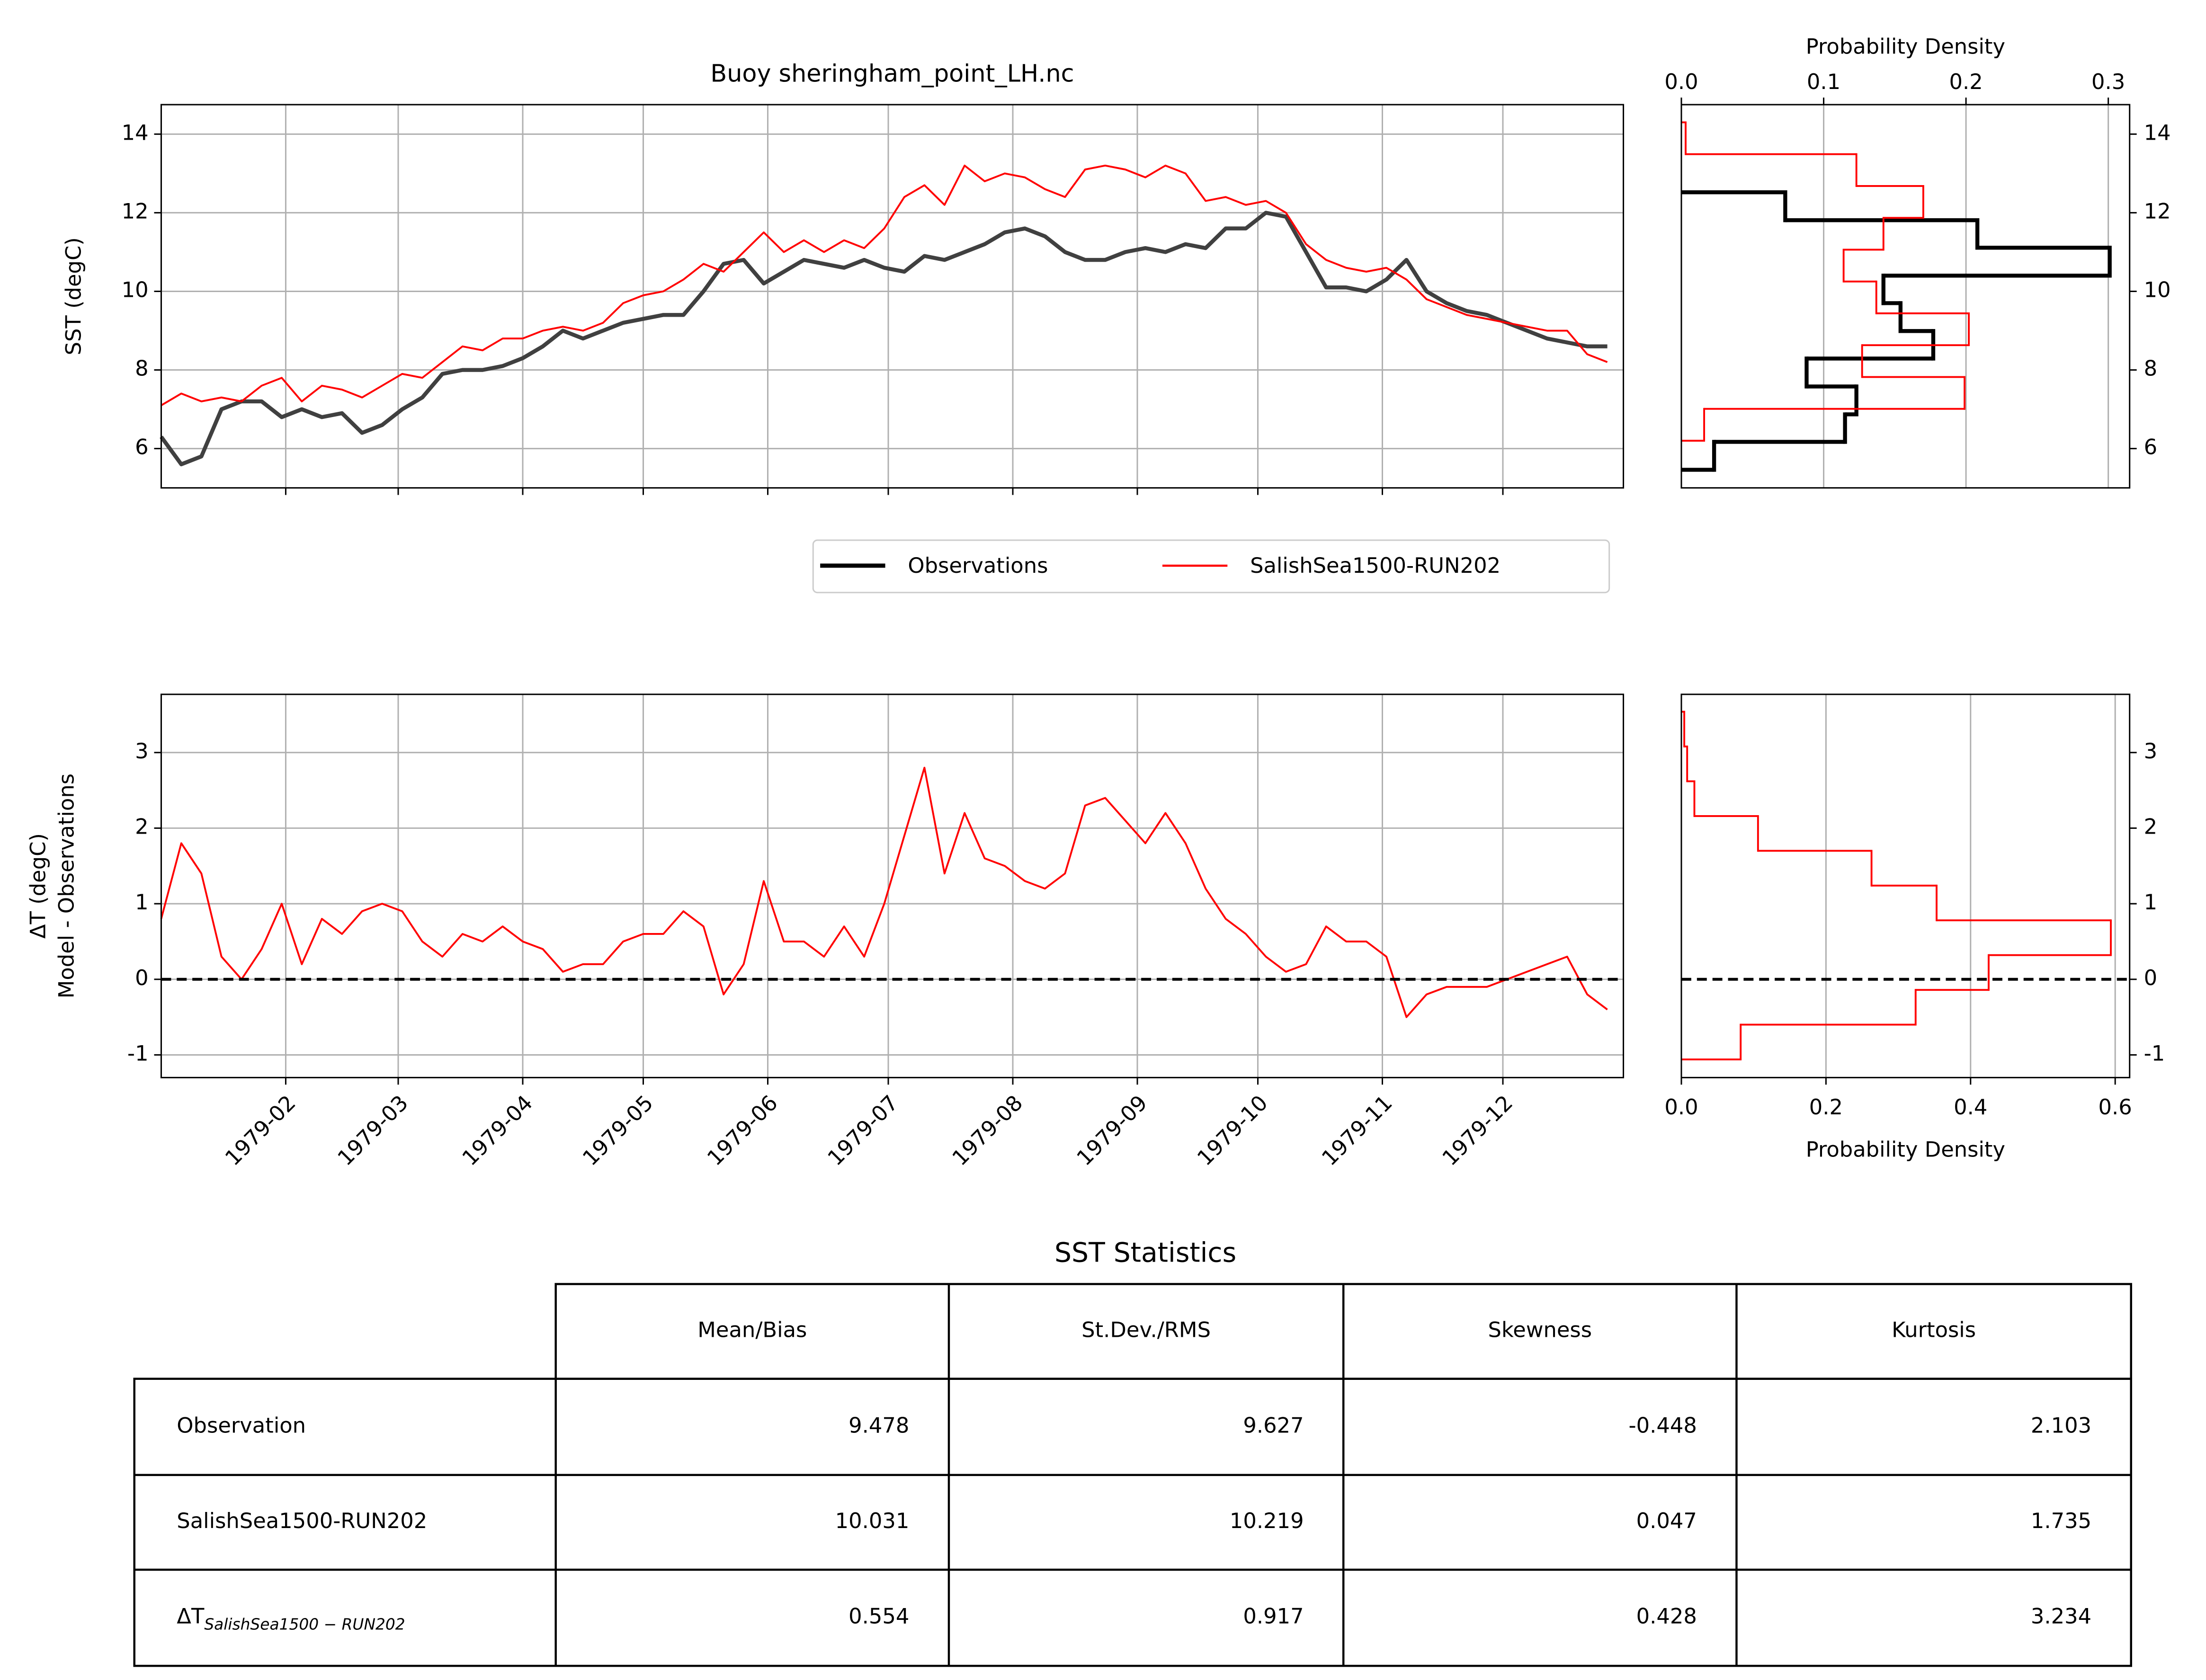  What do you see at coordinates (1934, 1329) in the screenshot?
I see `column-header: Kurtosis` at bounding box center [1934, 1329].